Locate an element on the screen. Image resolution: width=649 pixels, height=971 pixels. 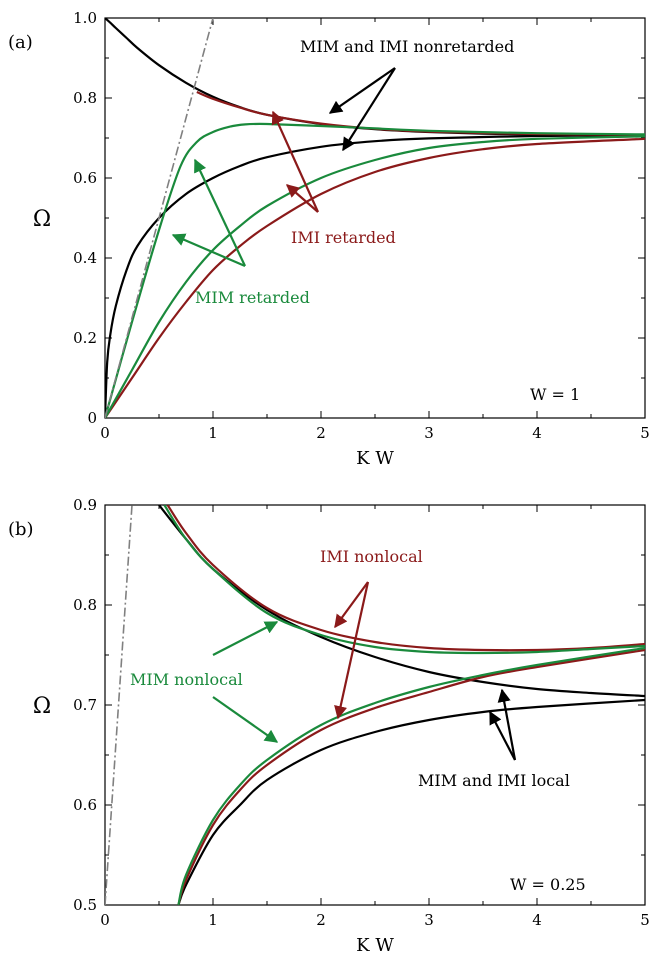
panel-label: (a) is located at coordinates (20, 42).